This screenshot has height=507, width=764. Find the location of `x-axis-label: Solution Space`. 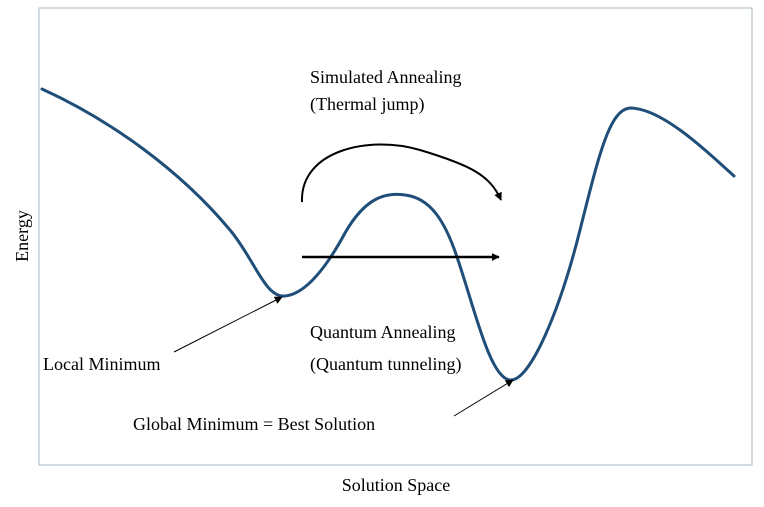

x-axis-label: Solution Space is located at coordinates (396, 485).